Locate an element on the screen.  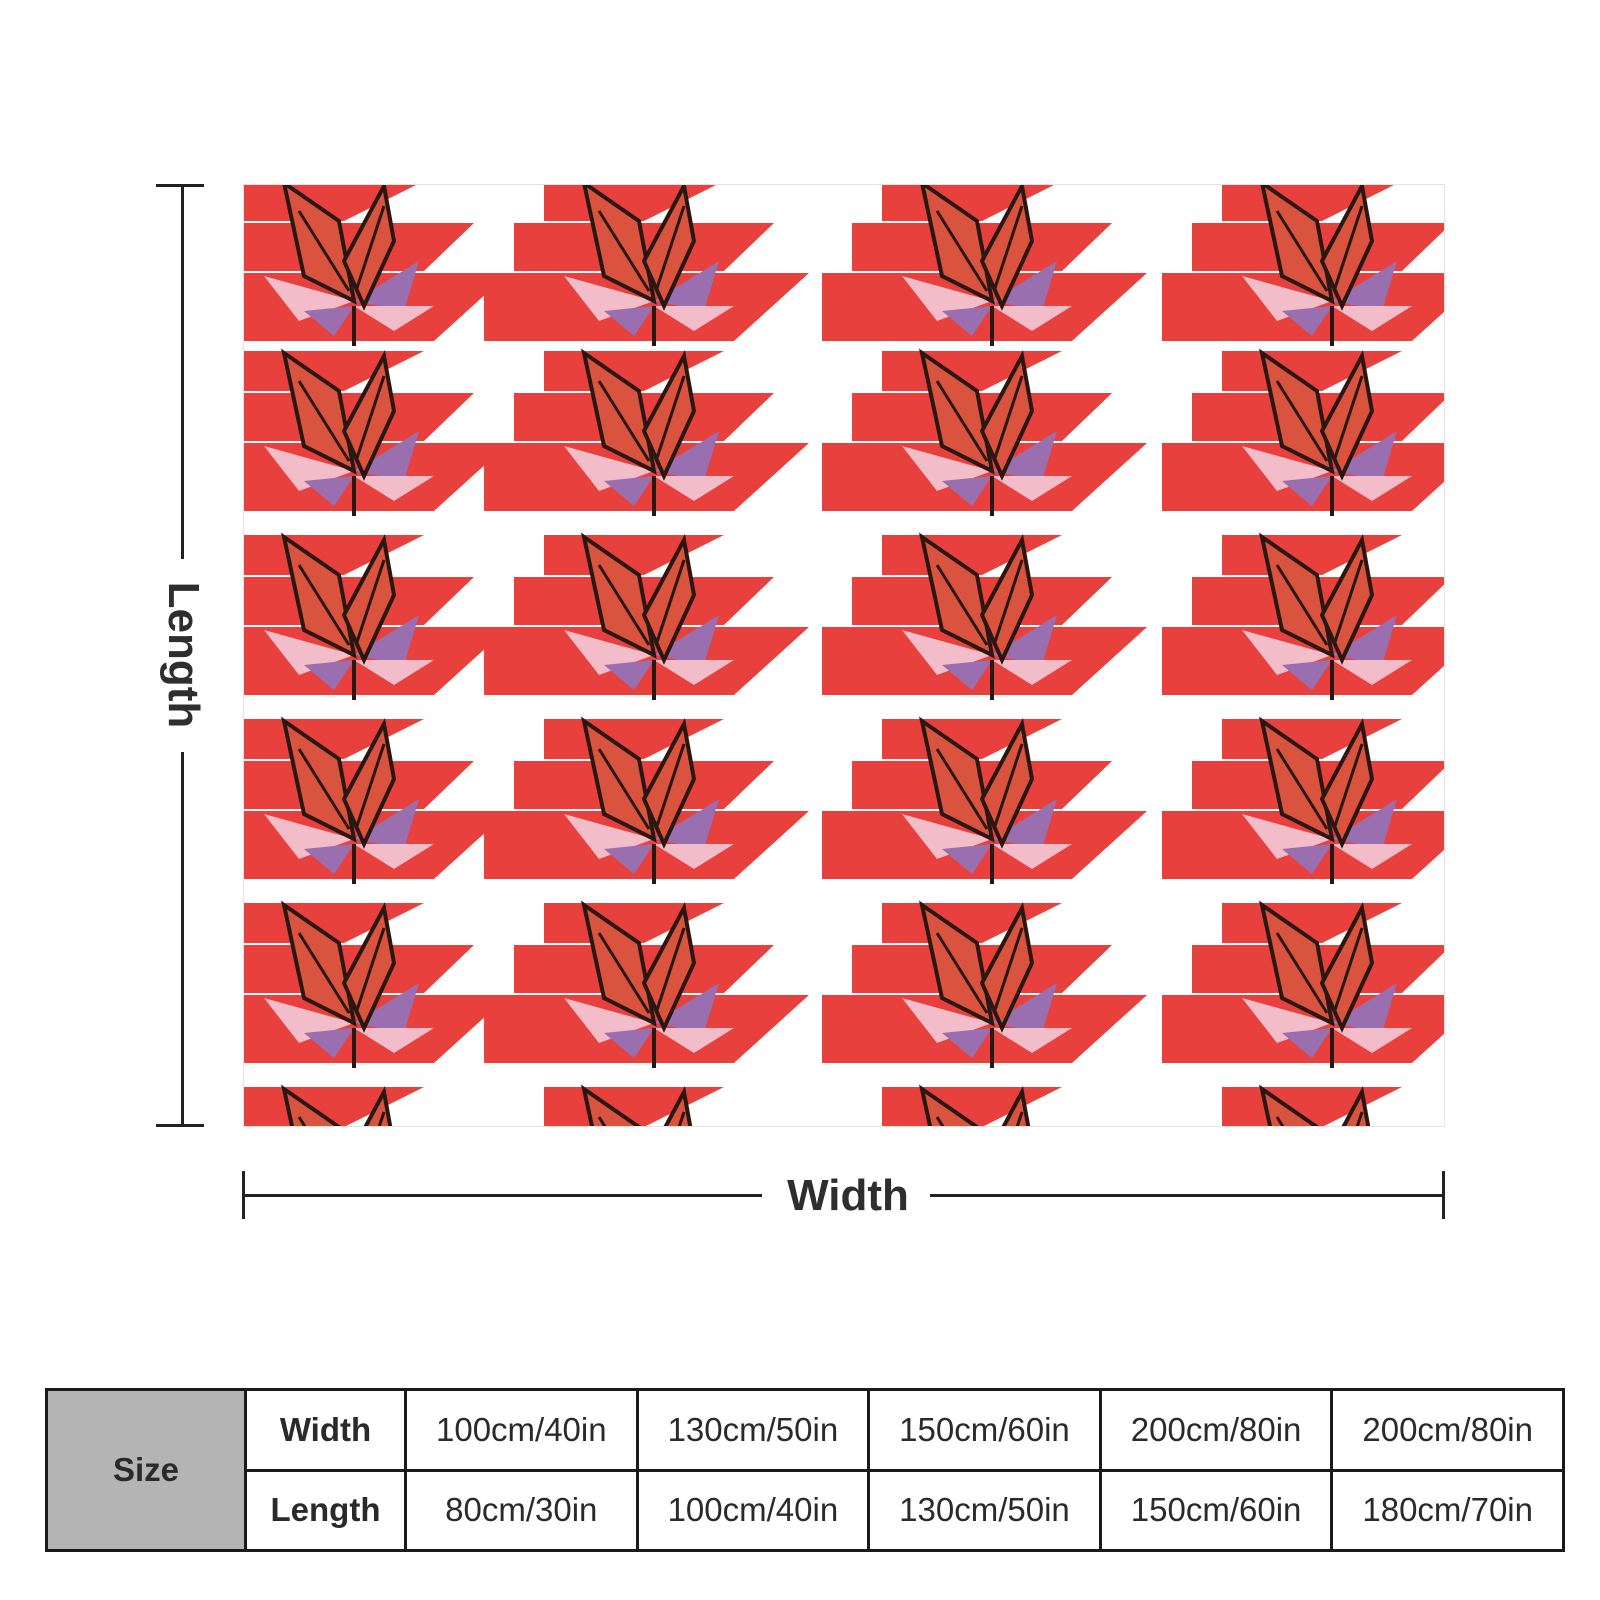
width-value-1: 100cm/40in is located at coordinates (521, 1430).